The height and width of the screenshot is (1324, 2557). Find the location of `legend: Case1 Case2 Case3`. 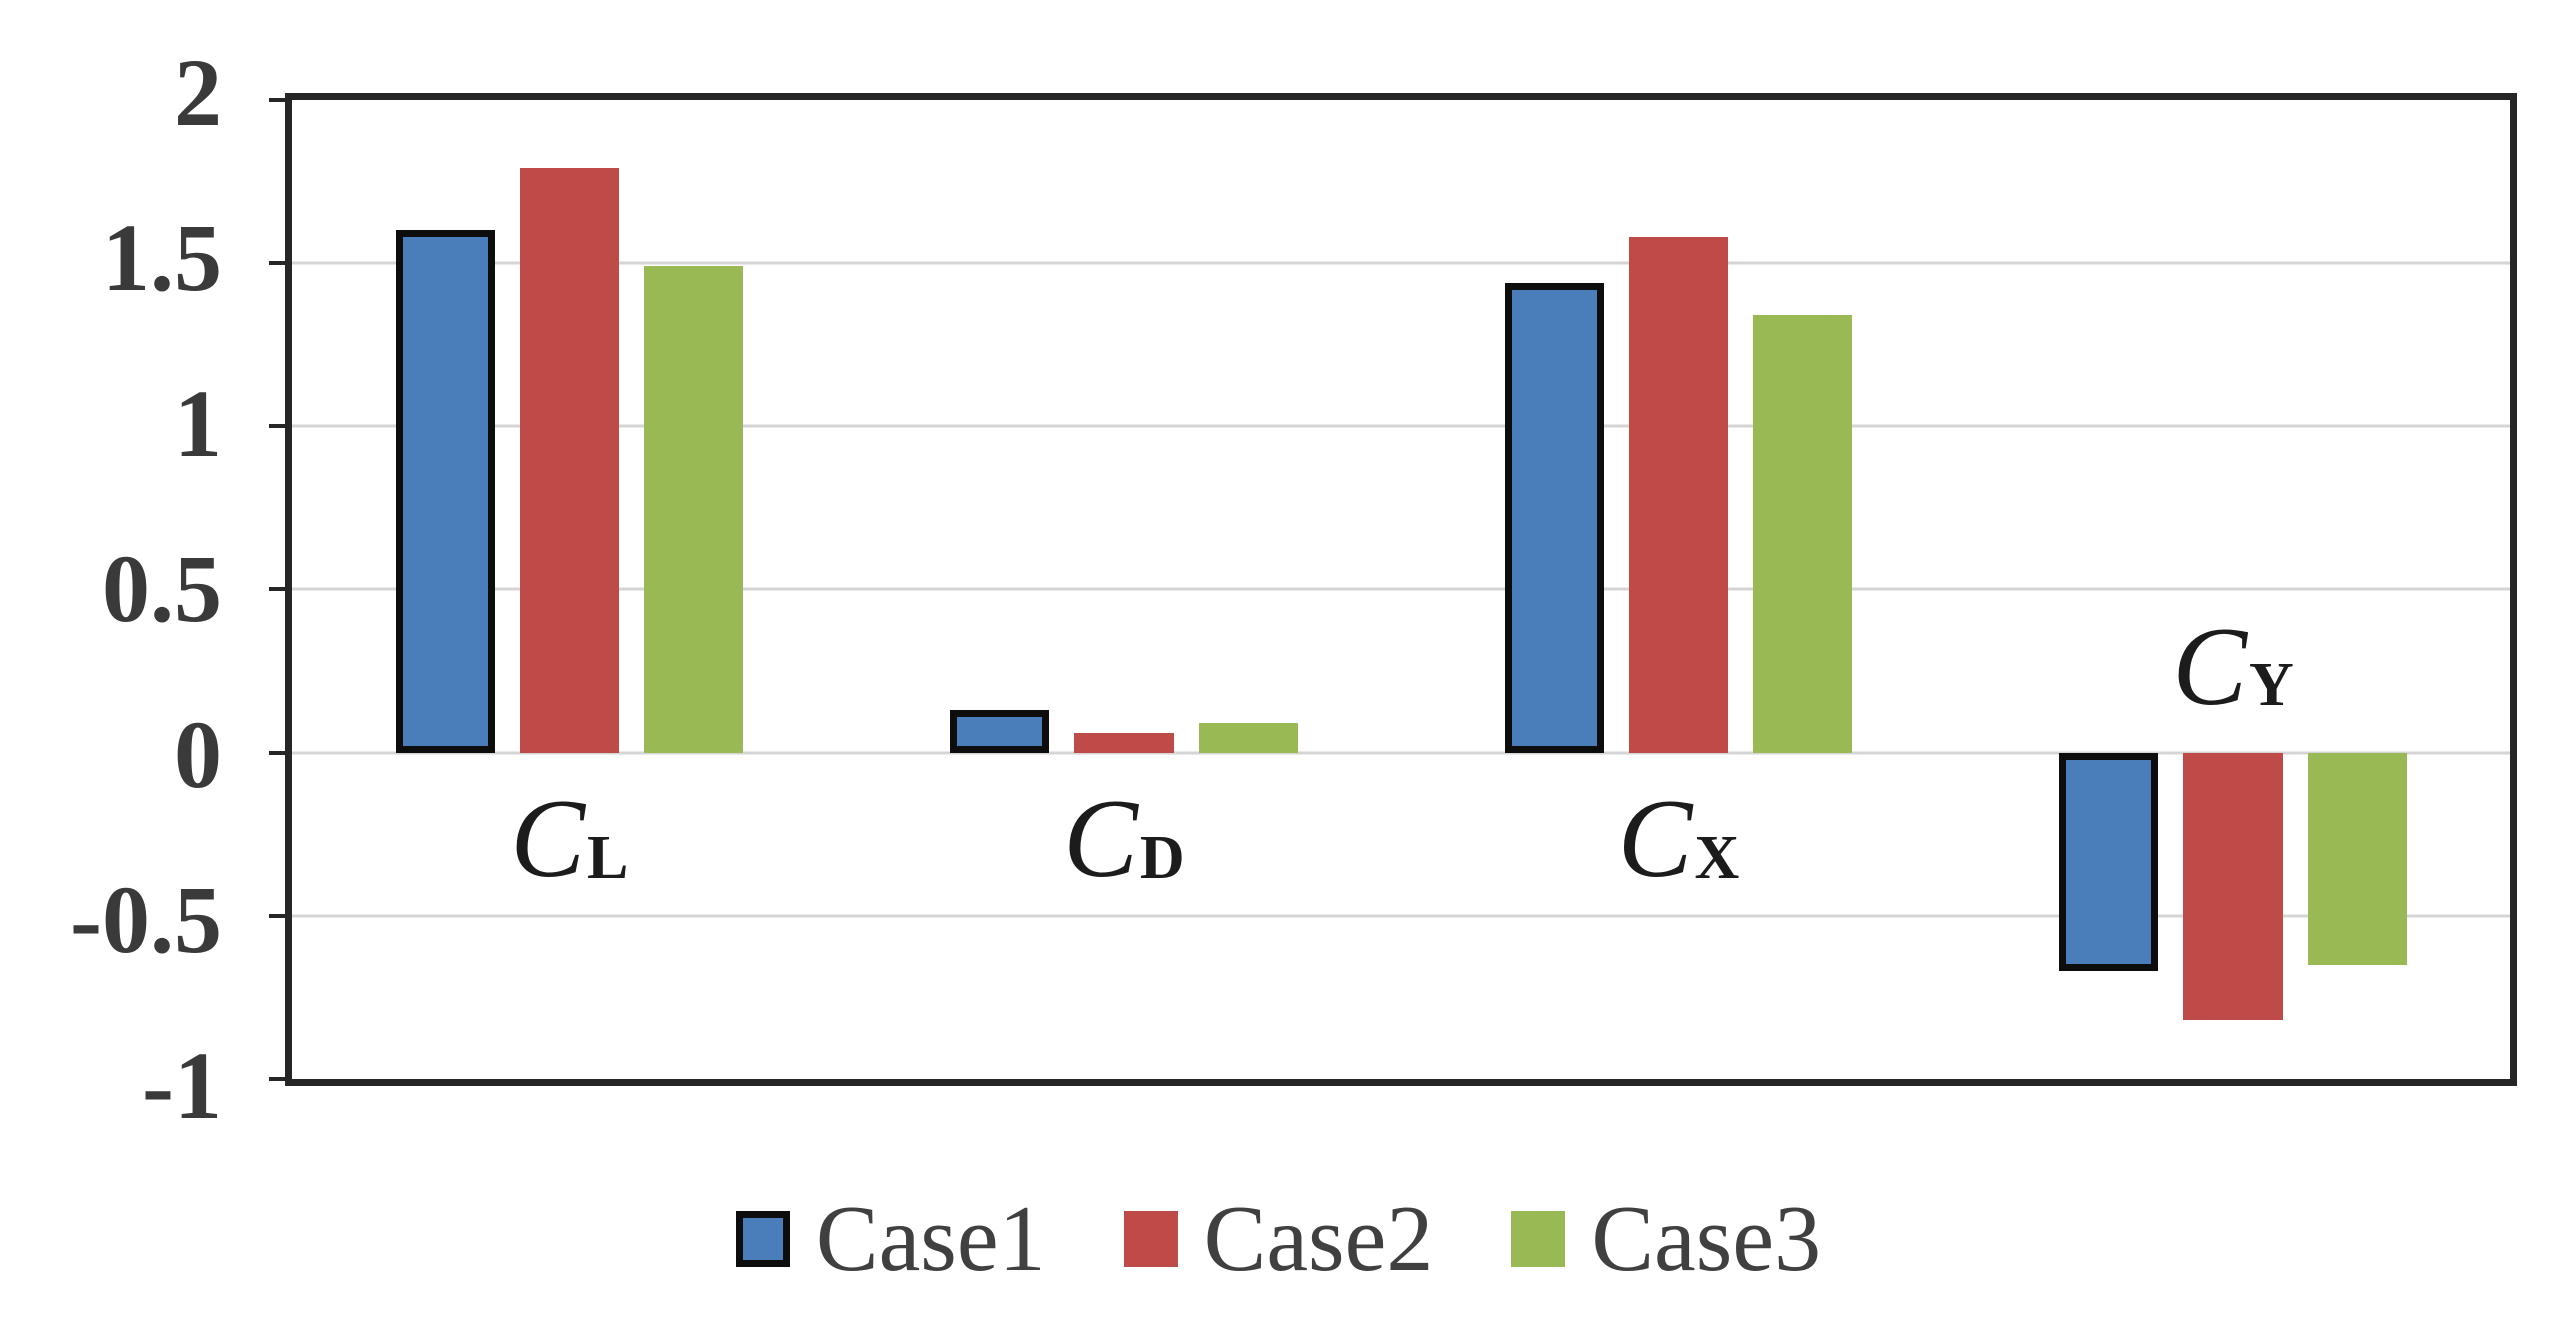

legend: Case1 Case2 Case3 is located at coordinates (1278, 1238).